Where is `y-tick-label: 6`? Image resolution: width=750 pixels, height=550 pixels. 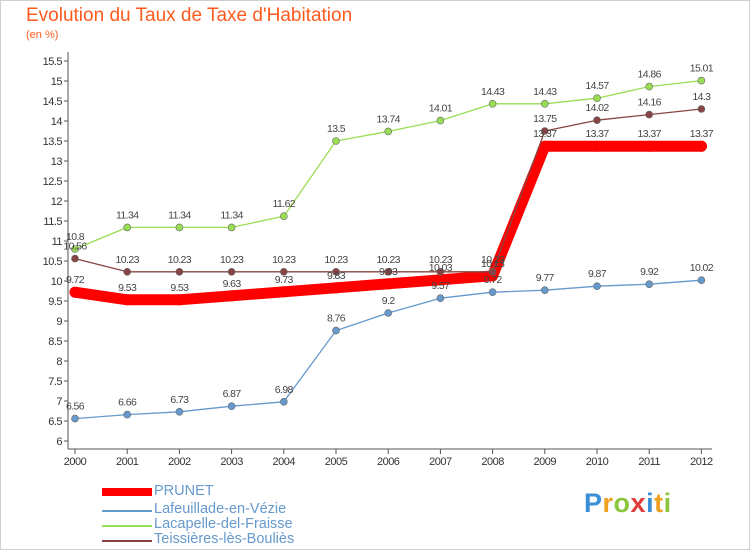
y-tick-label: 6 is located at coordinates (59, 442).